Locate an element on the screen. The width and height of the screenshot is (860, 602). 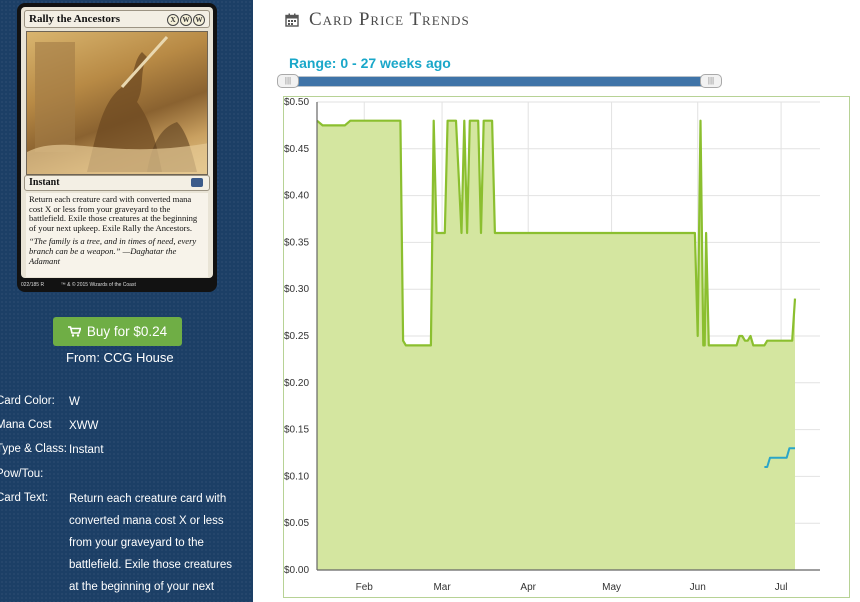
calendar-icon is located at coordinates (292, 20).